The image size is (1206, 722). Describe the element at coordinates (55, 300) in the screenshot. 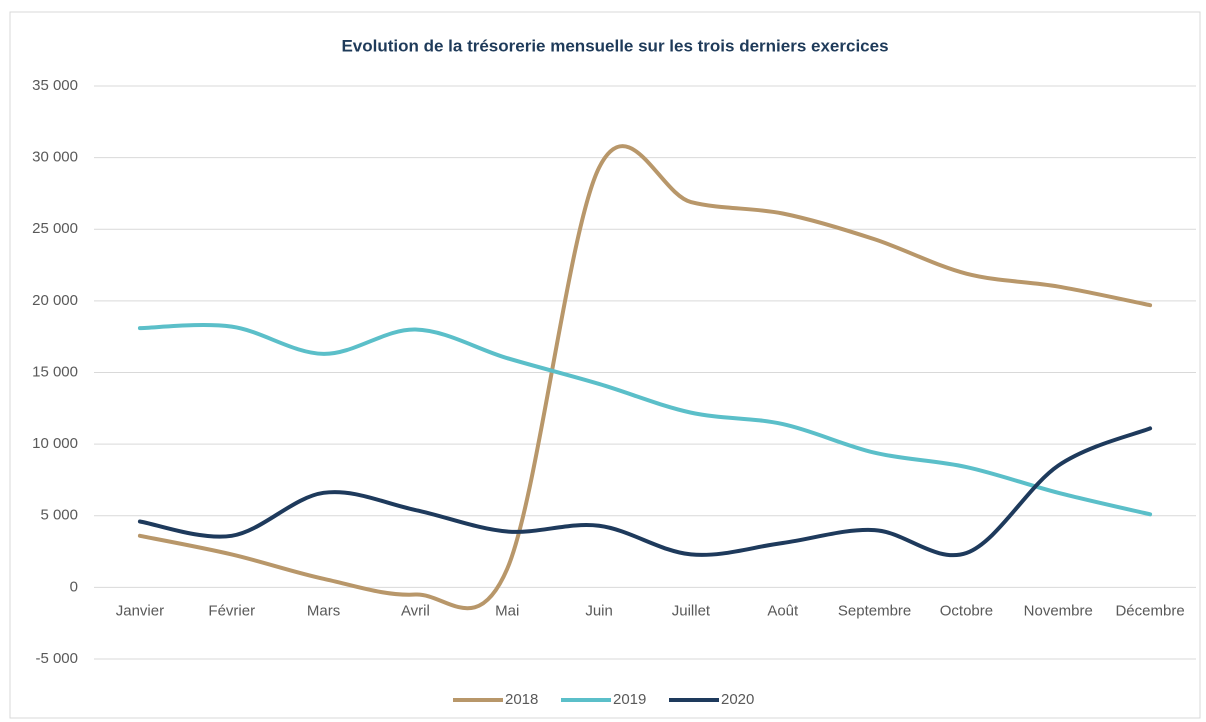

I see `y-tick-label: 20 000` at that location.